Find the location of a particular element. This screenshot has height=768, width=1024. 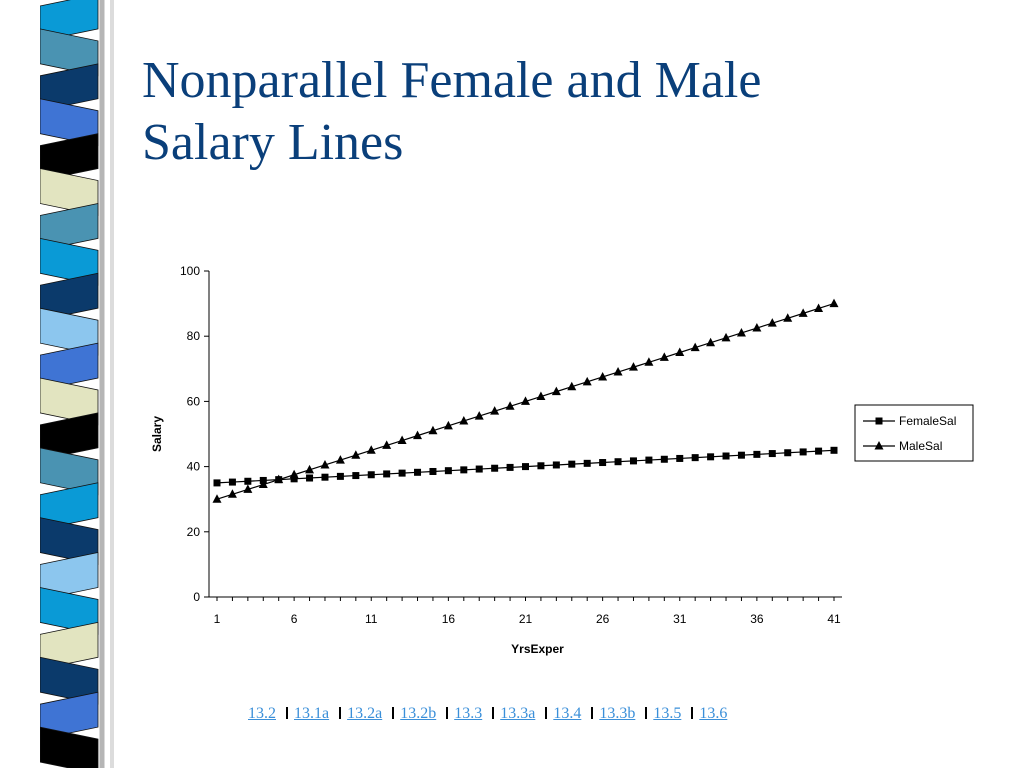

x-tick-label: 21 is located at coordinates (526, 619).